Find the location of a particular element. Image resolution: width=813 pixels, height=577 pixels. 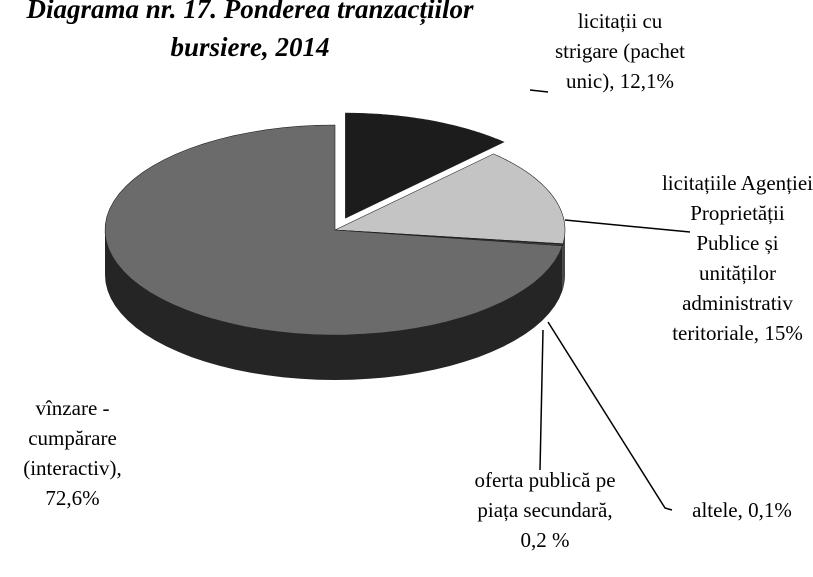

value-label: 0,2 % is located at coordinates (545, 540).